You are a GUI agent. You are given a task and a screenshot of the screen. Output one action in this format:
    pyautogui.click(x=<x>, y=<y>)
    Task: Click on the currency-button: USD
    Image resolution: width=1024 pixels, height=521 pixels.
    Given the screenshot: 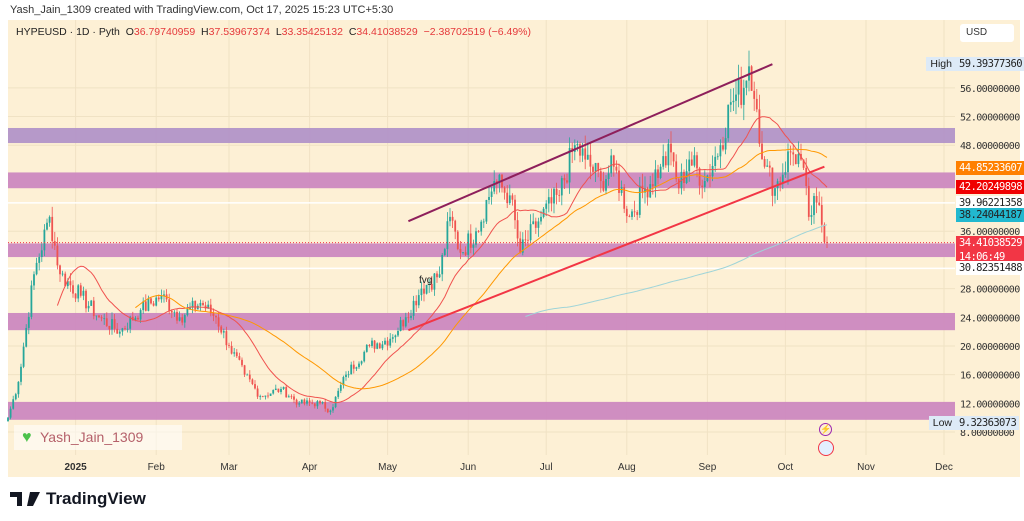 What is the action you would take?
    pyautogui.click(x=987, y=33)
    